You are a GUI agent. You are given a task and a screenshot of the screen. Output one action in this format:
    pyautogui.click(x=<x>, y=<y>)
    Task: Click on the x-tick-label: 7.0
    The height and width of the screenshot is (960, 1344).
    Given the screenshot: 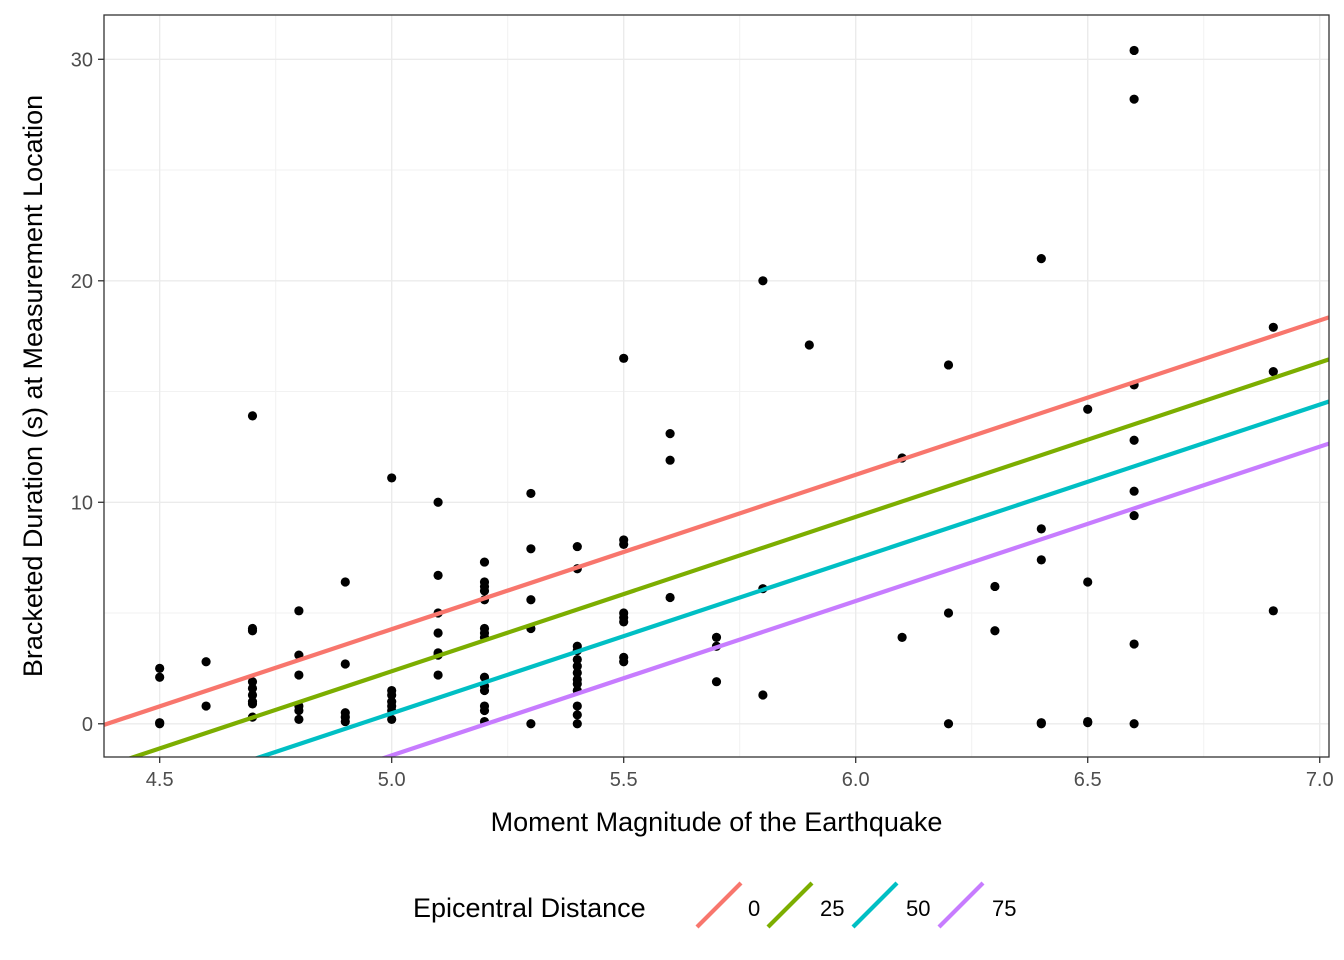 What is the action you would take?
    pyautogui.click(x=1320, y=780)
    